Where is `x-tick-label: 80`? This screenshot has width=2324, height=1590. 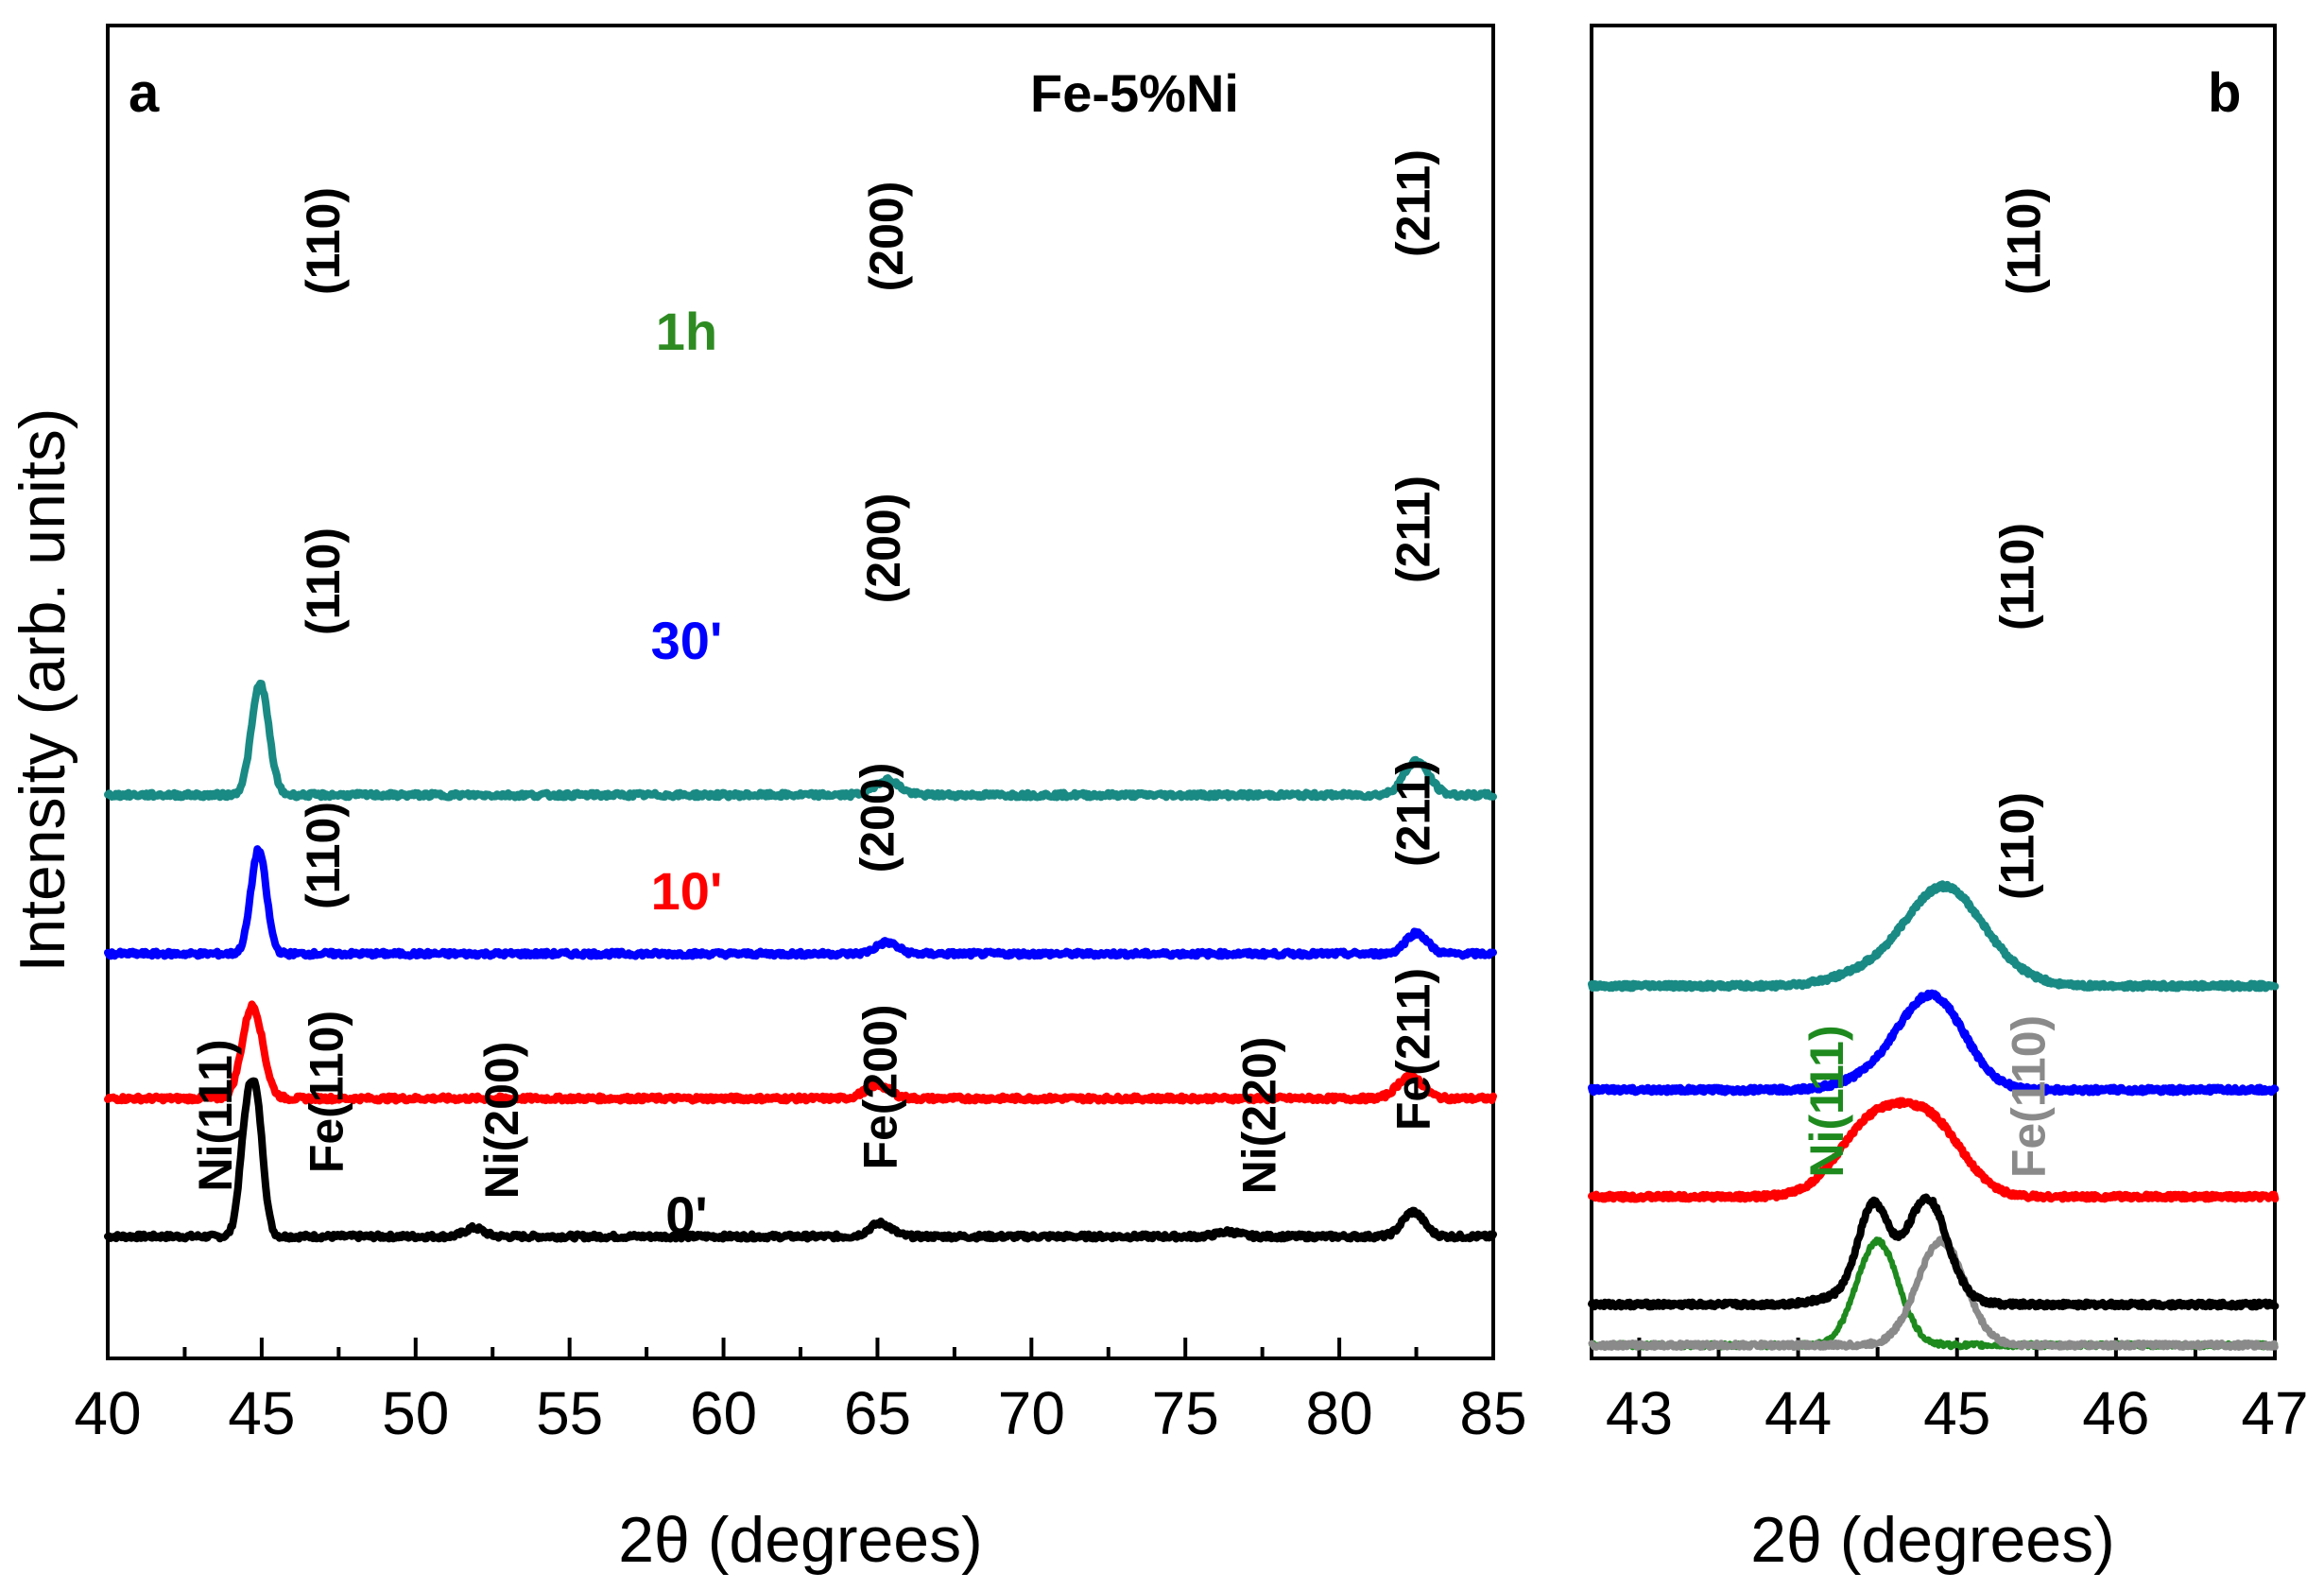
x-tick-label: 80 is located at coordinates (1340, 1413).